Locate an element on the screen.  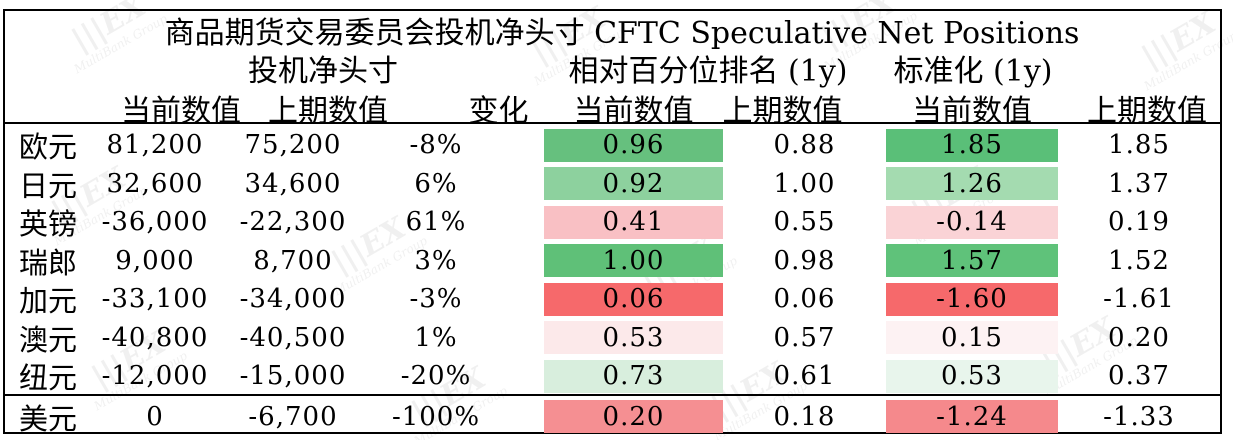
net-previous-value: 8,700 is located at coordinates (293, 260).